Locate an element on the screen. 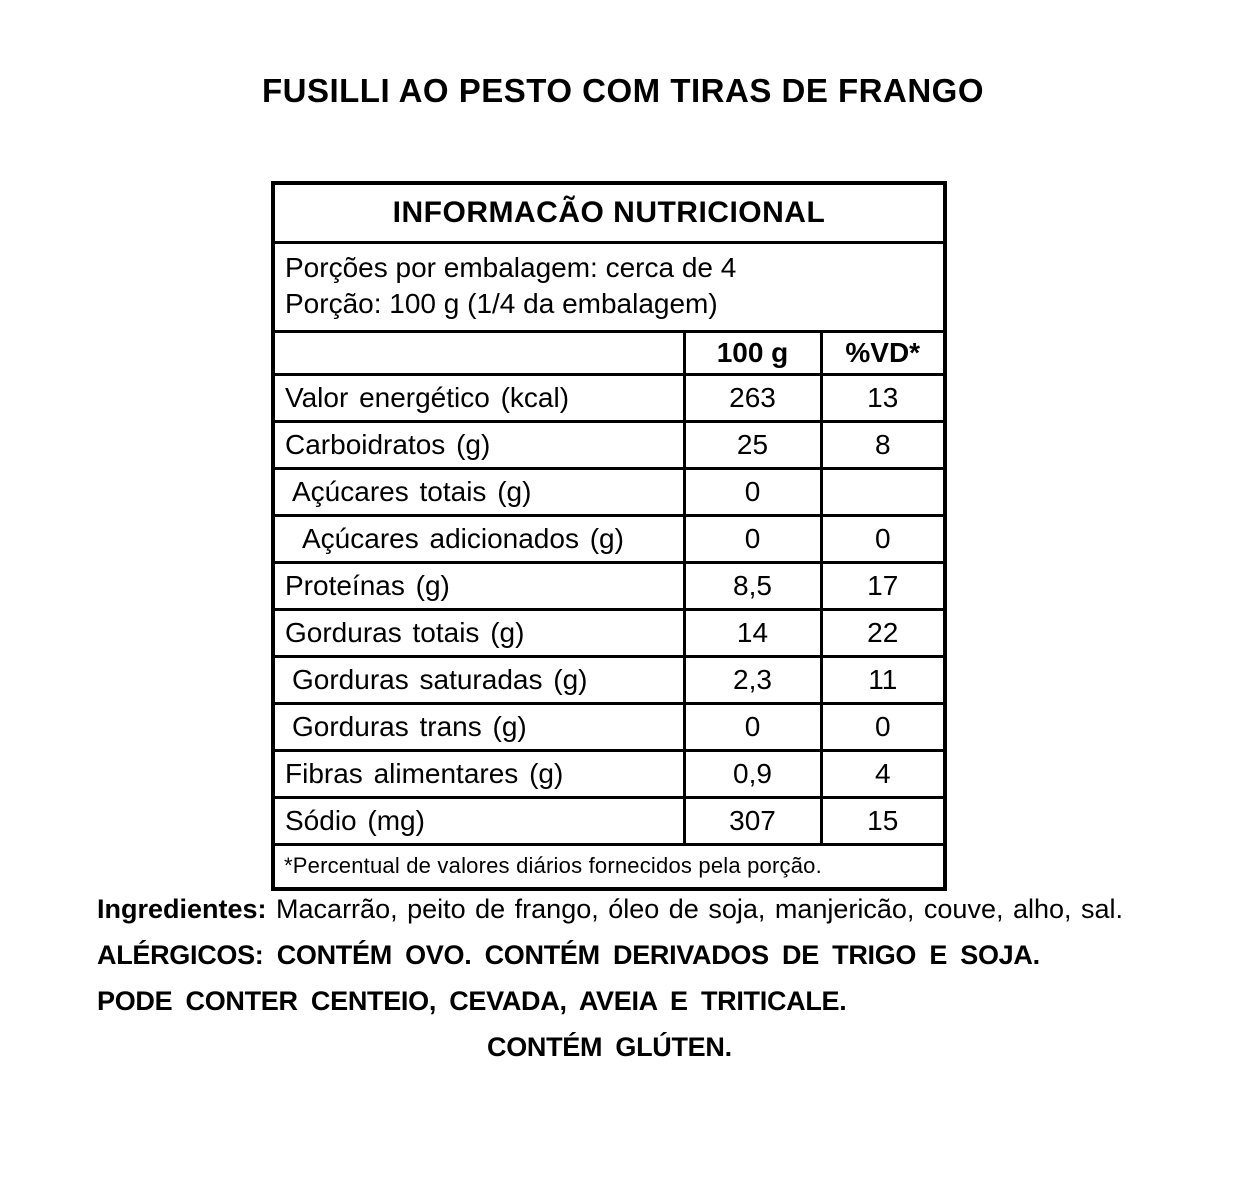 This screenshot has width=1246, height=1178. column-header-blank is located at coordinates (478, 353).